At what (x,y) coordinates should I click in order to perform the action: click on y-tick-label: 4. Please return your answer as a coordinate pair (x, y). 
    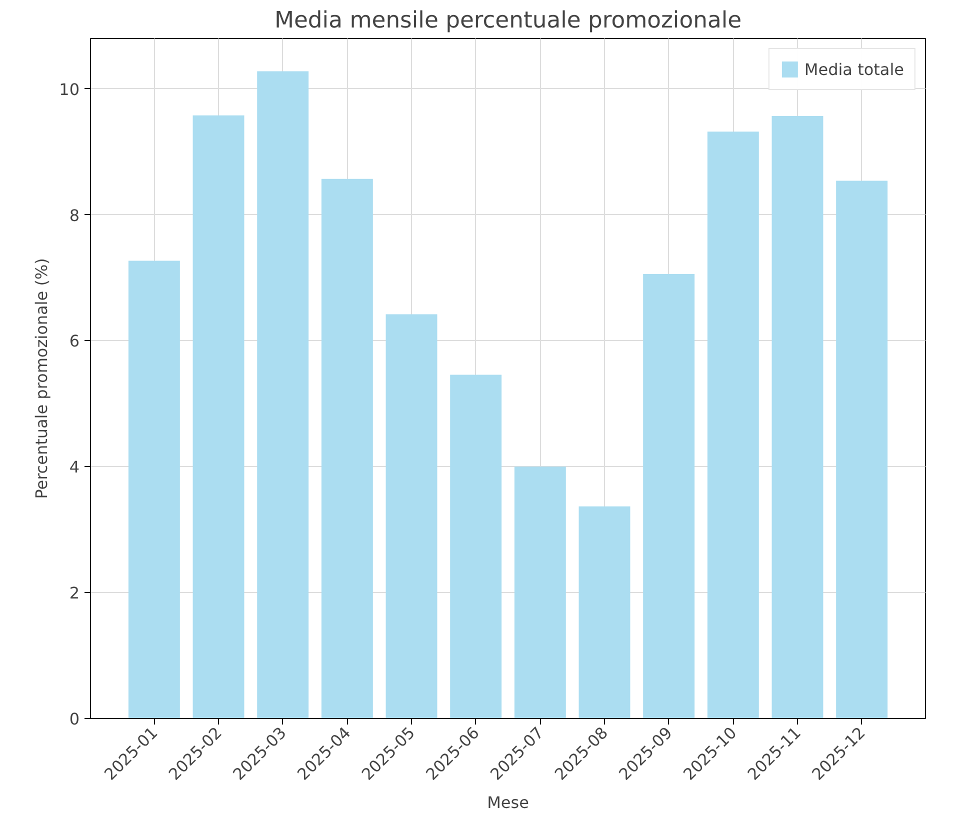
    Looking at the image, I should click on (74, 467).